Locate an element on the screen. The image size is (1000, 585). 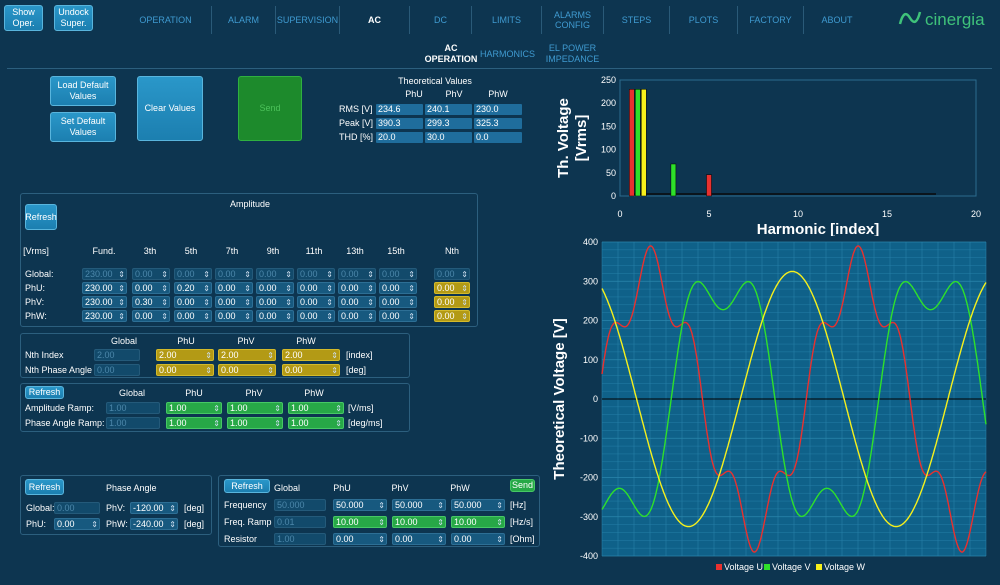
amplitude-refresh-button: Refresh is located at coordinates (41, 217).